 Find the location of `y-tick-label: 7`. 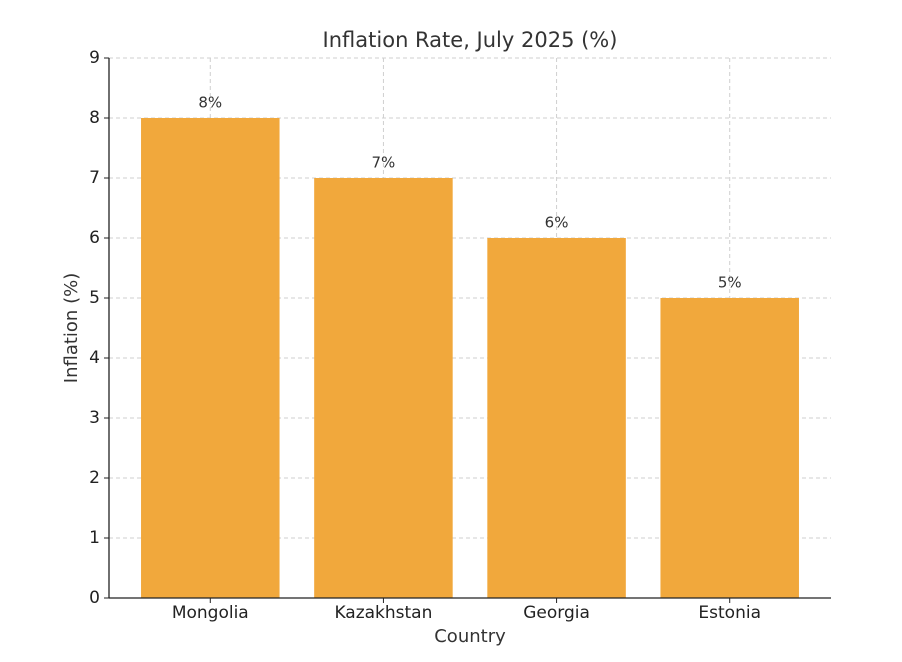

y-tick-label: 7 is located at coordinates (94, 178).